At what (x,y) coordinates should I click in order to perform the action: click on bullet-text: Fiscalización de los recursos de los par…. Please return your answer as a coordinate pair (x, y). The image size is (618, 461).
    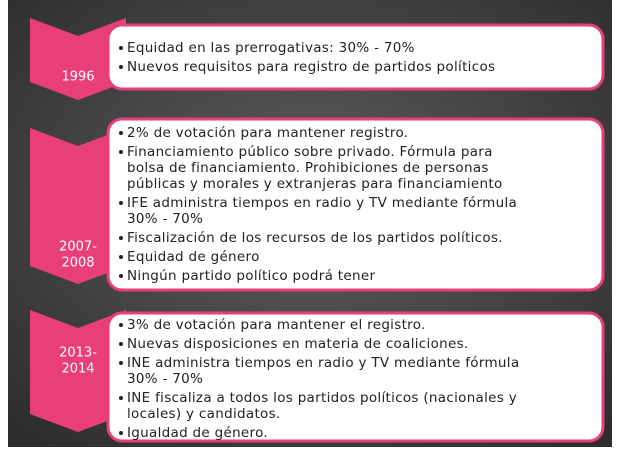
    Looking at the image, I should click on (315, 238).